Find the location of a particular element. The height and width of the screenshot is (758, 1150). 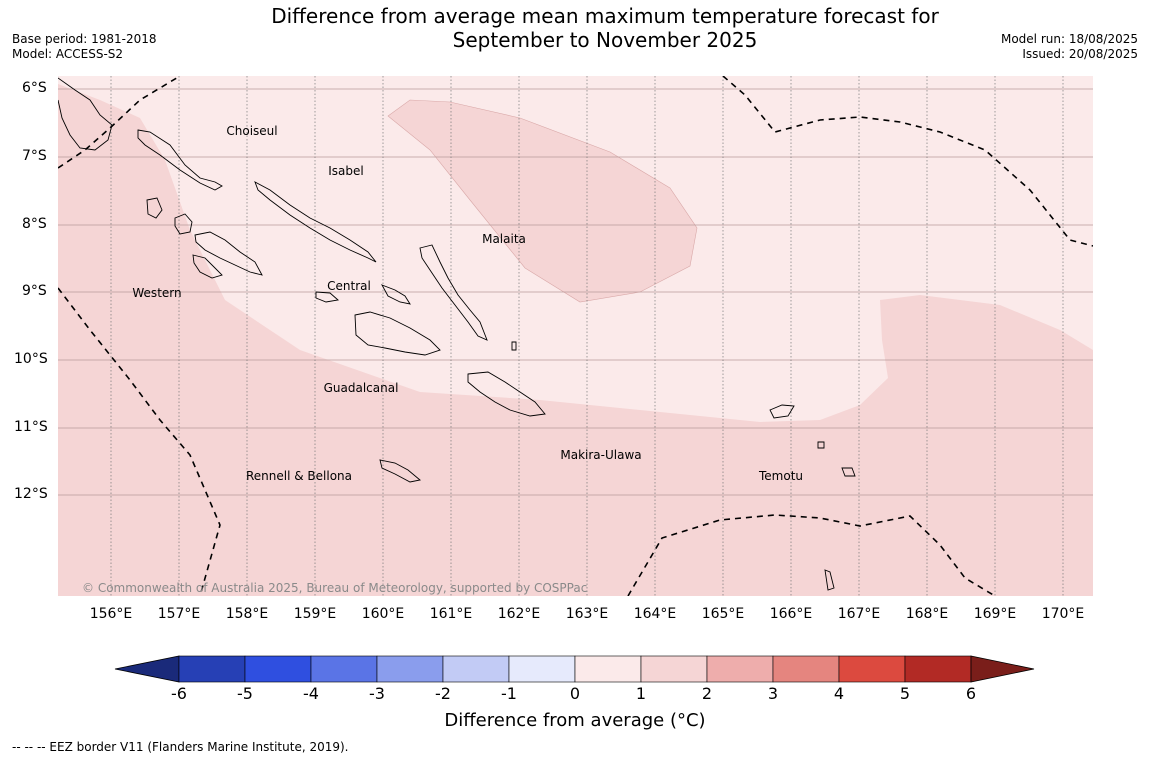

lon-label: 159°E is located at coordinates (315, 614).